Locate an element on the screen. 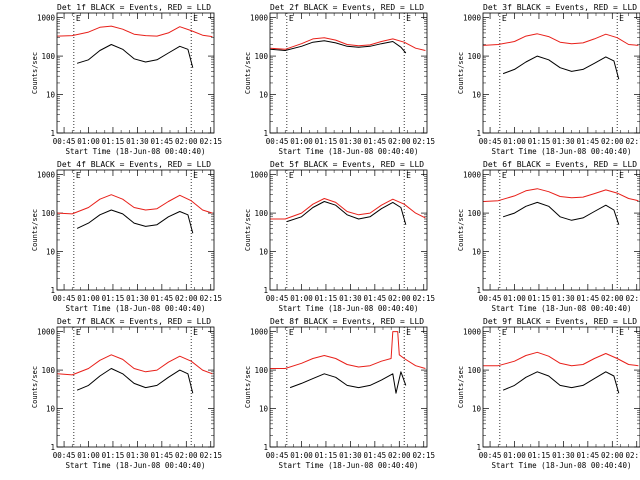 Image resolution: width=640 pixels, height=480 pixels. panel-title: Det 4f BLACK = Events, RED = LLD is located at coordinates (134, 164).